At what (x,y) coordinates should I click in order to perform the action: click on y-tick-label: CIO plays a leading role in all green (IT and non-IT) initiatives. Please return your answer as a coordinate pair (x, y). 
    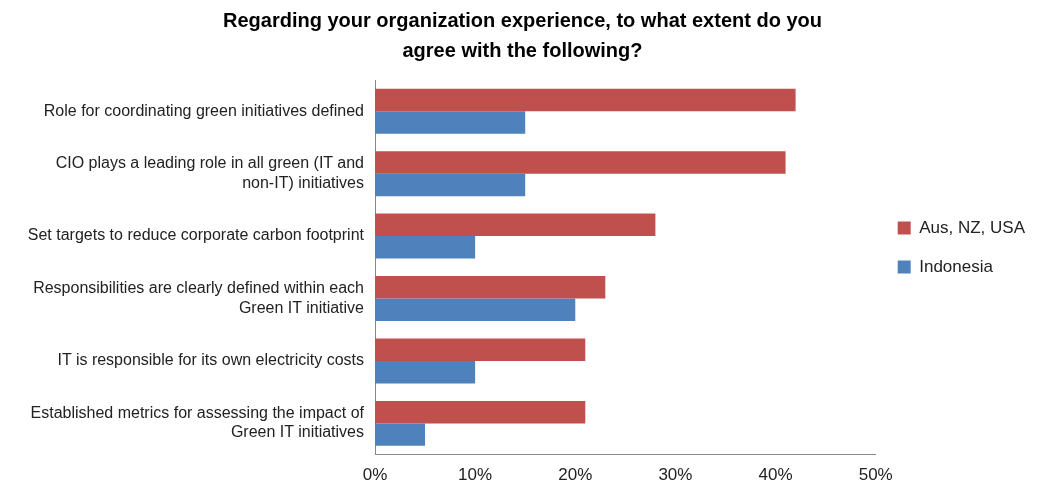
    Looking at the image, I should click on (209, 172).